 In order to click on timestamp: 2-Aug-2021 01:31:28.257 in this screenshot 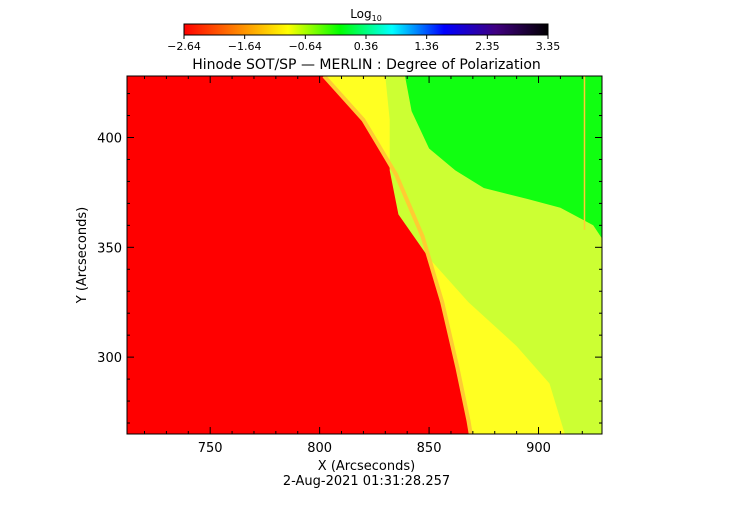, I will do `click(366, 481)`.